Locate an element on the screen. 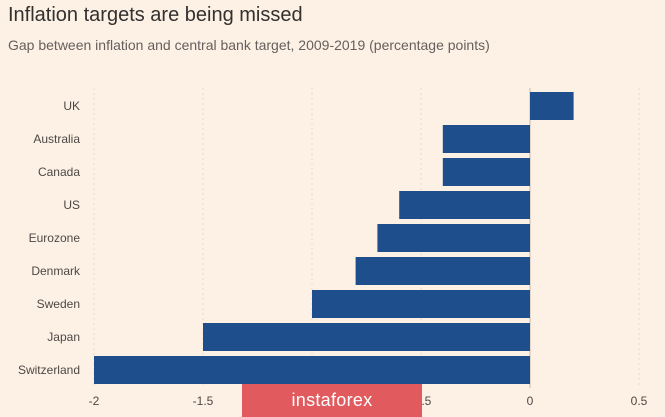 Image resolution: width=665 pixels, height=417 pixels. watermark-text: instaforex is located at coordinates (332, 400).